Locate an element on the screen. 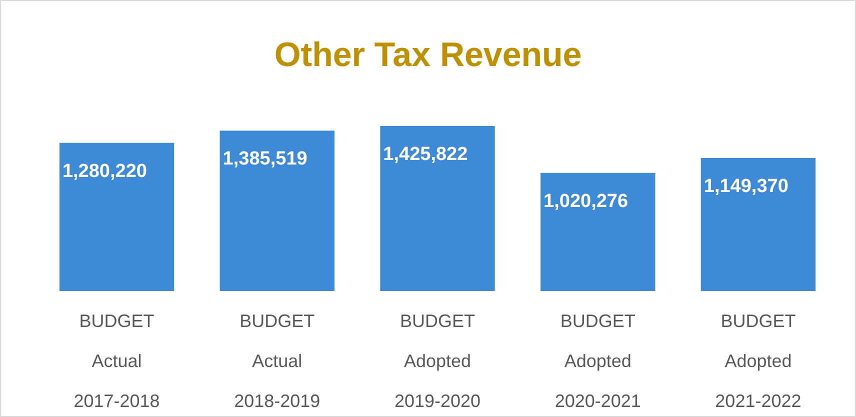 The height and width of the screenshot is (417, 856). data-label: 1,020,276 is located at coordinates (586, 201).